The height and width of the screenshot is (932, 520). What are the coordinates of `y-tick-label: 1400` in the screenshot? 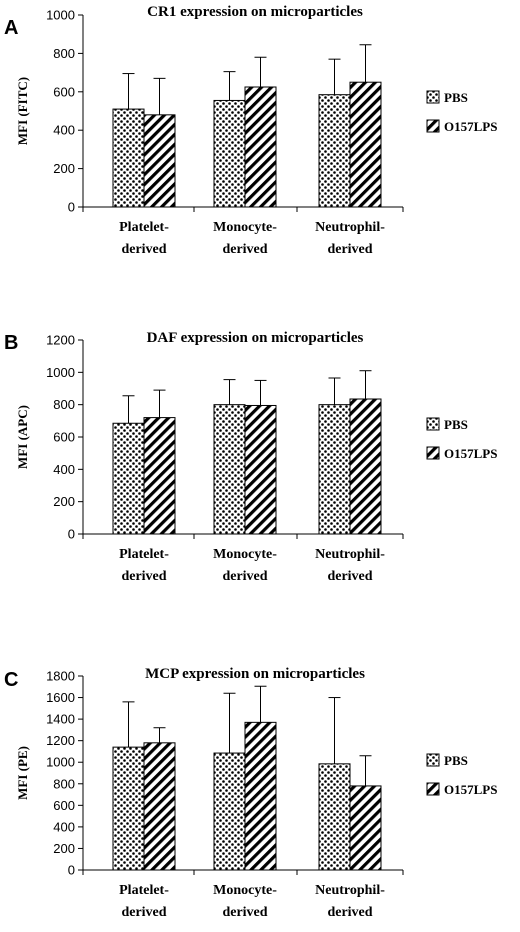 It's located at (60, 719).